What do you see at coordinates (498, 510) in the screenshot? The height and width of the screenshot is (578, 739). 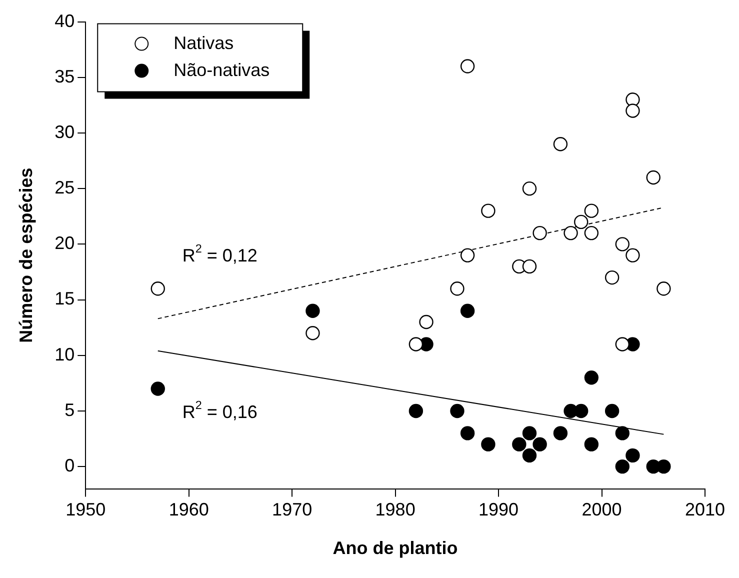 I see `x-tick-label: 1990` at bounding box center [498, 510].